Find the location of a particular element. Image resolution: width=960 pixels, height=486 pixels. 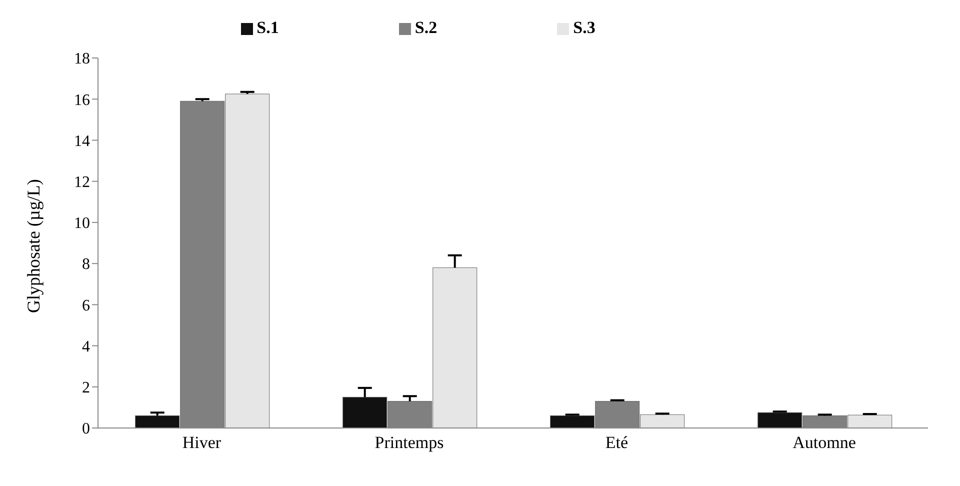

y-tick-label: 6 is located at coordinates (86, 305).